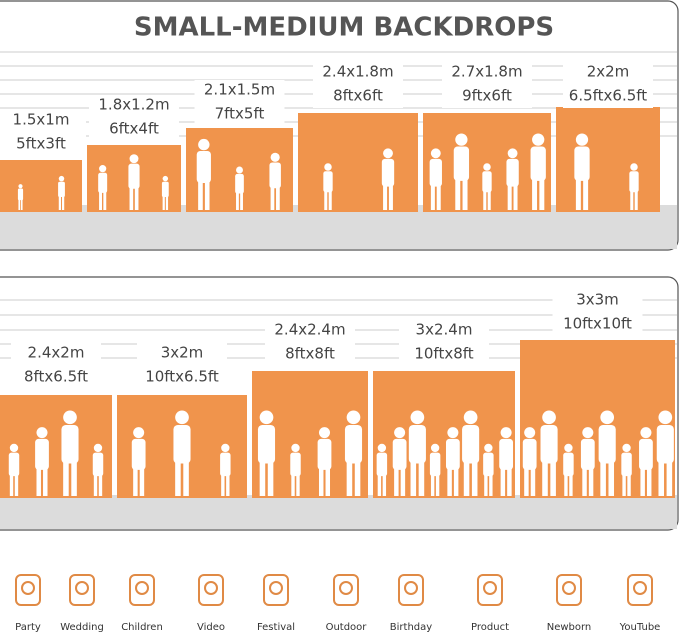 This screenshot has height=634, width=679. Describe the element at coordinates (443, 354) in the screenshot. I see `size-imperial: 10ftx8ft` at that location.